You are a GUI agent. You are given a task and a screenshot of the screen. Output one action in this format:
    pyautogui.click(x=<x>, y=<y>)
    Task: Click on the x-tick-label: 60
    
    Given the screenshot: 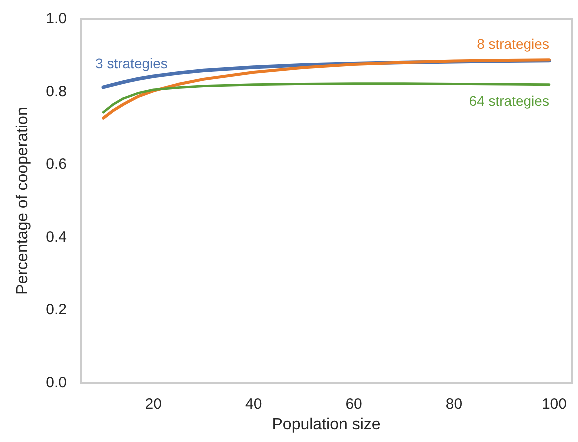 What is the action you would take?
    pyautogui.click(x=354, y=404)
    